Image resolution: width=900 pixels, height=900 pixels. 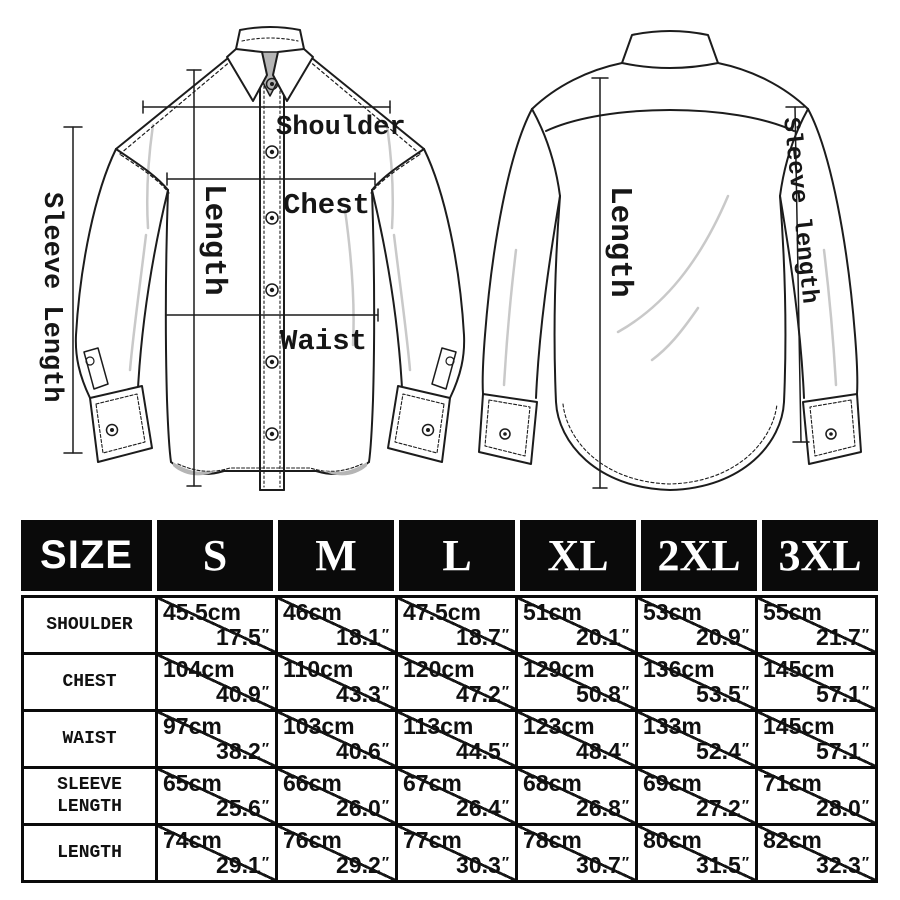 What do you see at coordinates (456, 625) in the screenshot?
I see `cell-shoulder-l: 47.5cm 18.7″` at bounding box center [456, 625].